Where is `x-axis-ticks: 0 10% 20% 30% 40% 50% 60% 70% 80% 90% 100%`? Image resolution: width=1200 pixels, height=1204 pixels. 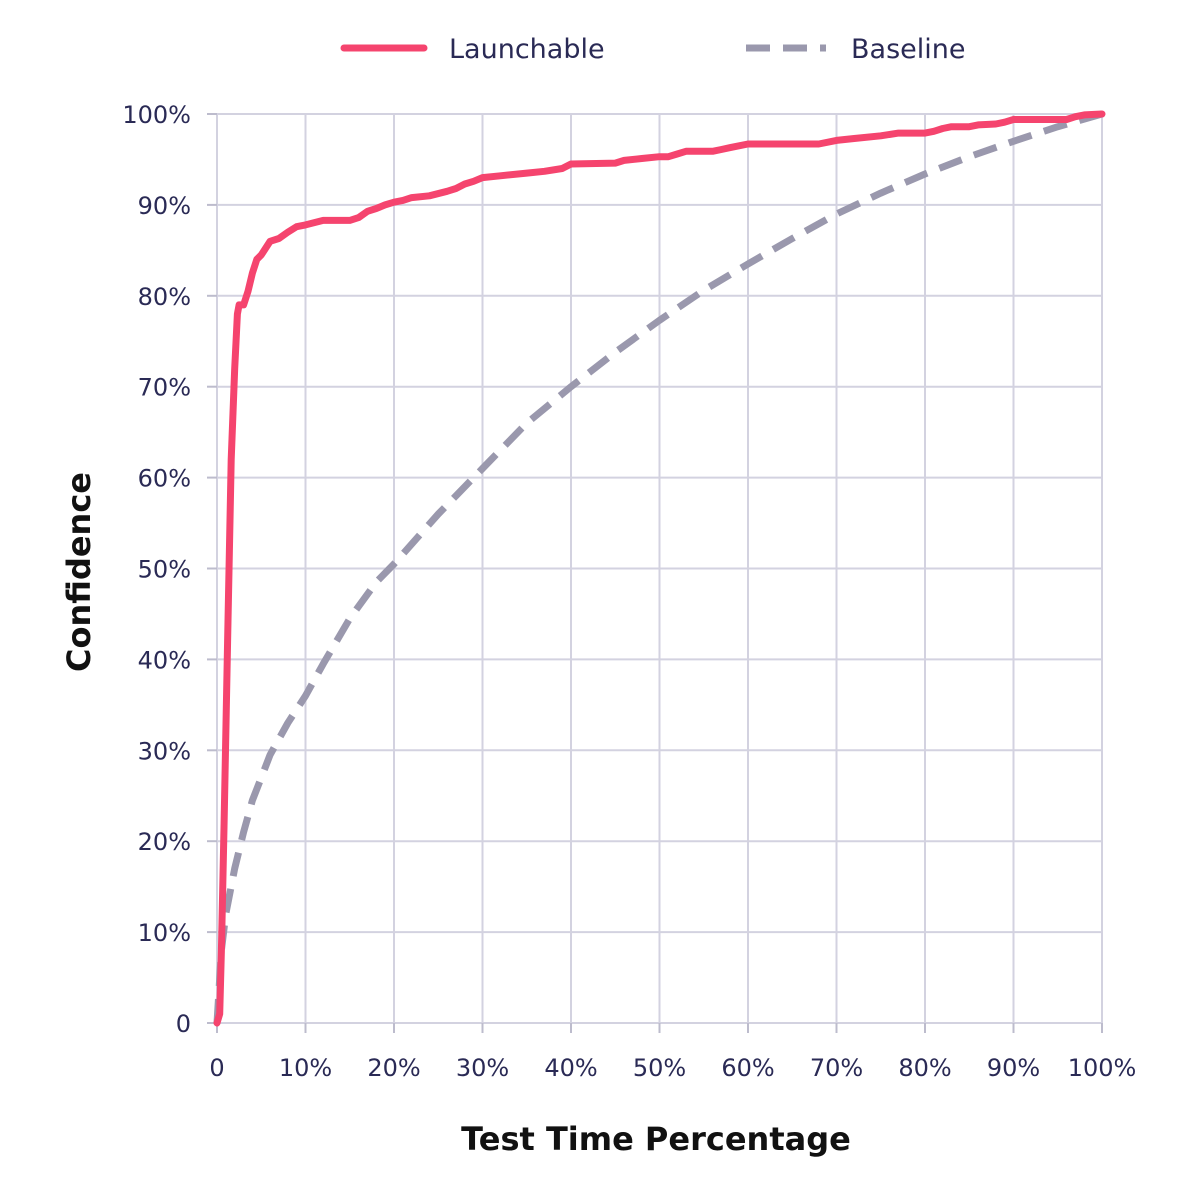 x-axis-ticks: 0 10% 20% 30% 40% 50% 60% 70% 80% 90% 100% is located at coordinates (672, 1052).